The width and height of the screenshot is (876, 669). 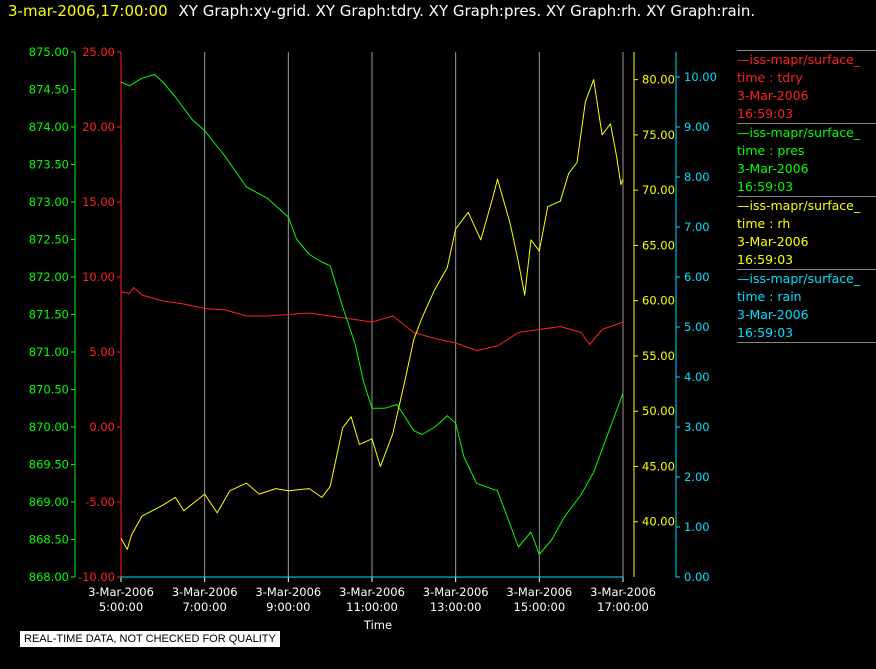 What do you see at coordinates (658, 245) in the screenshot?
I see `y-tick-label-rh: 65.00` at bounding box center [658, 245].